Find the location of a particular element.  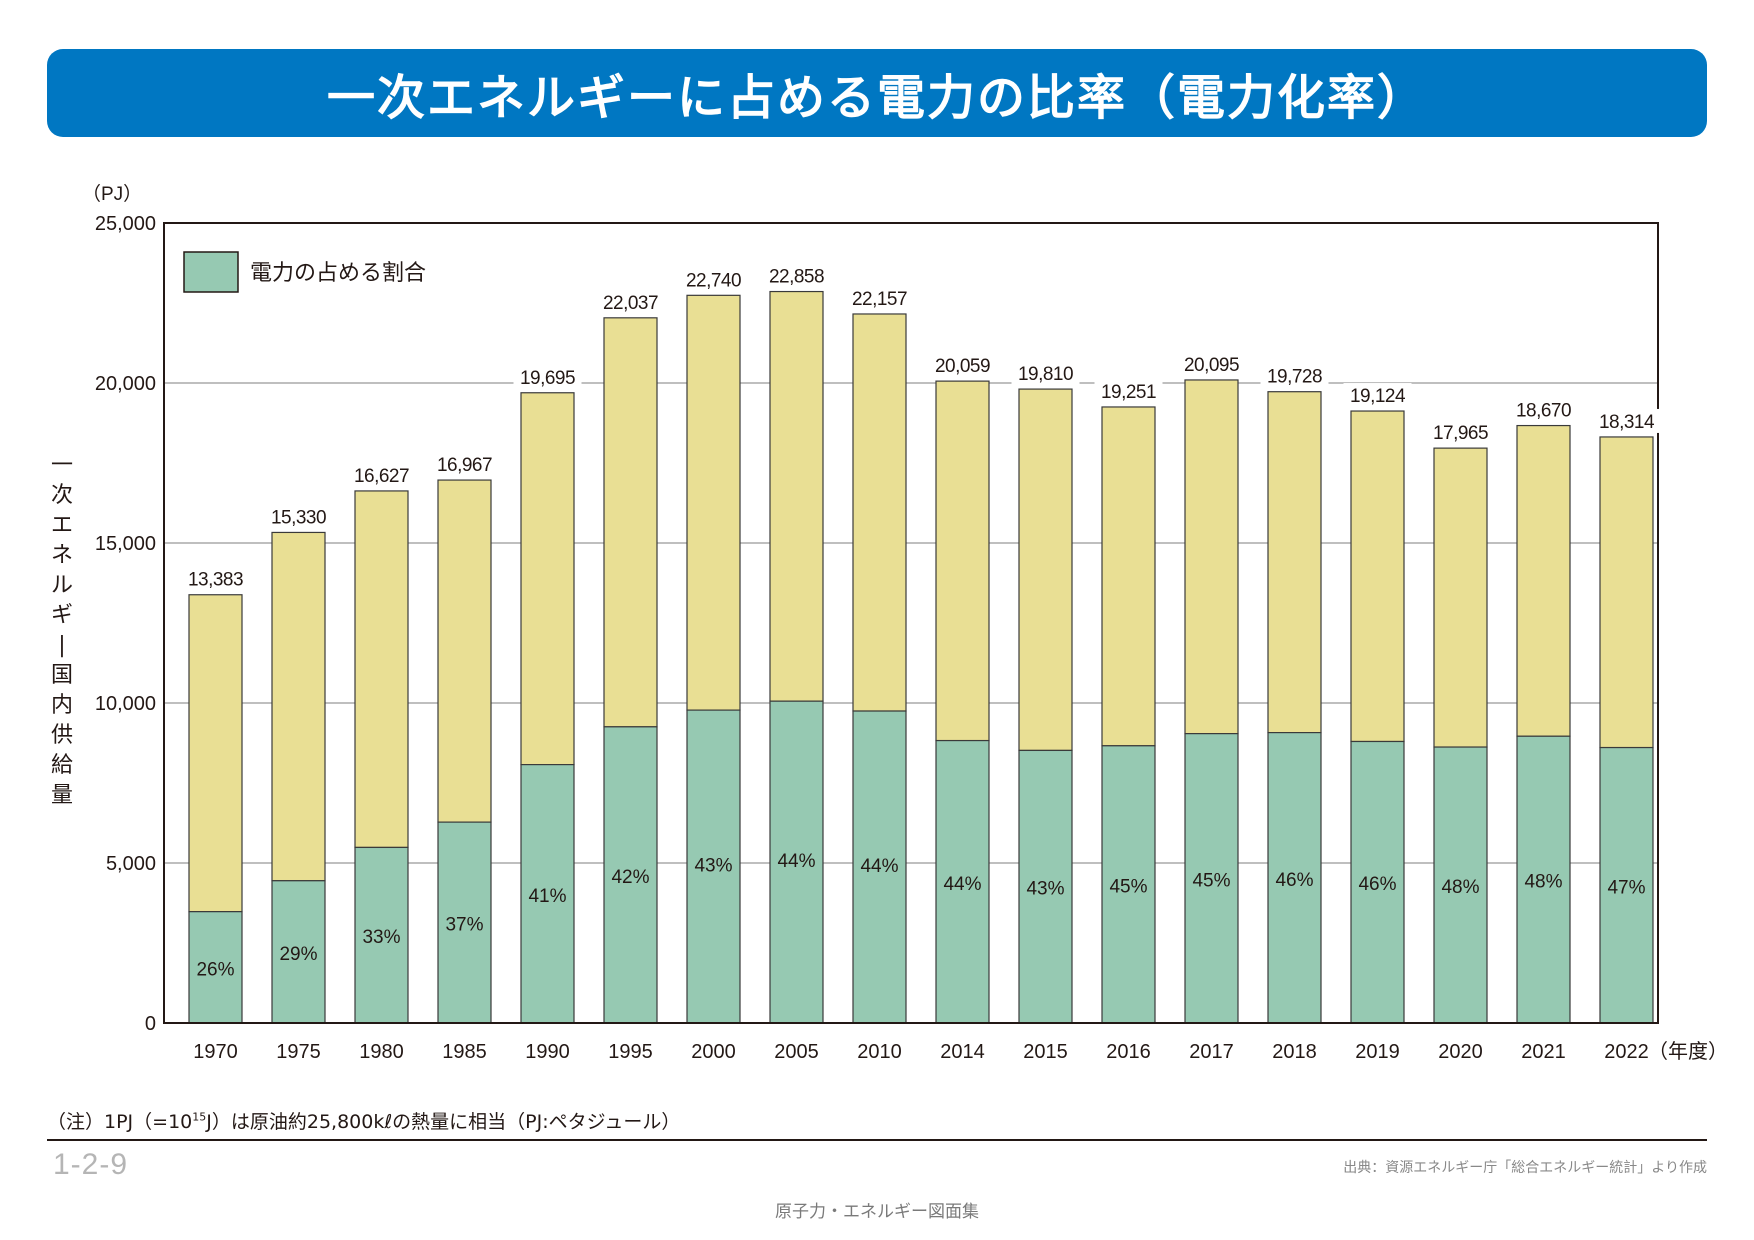

page-title: 一次エネルギーに占める電力の比率（電力化率） is located at coordinates (876, 98).